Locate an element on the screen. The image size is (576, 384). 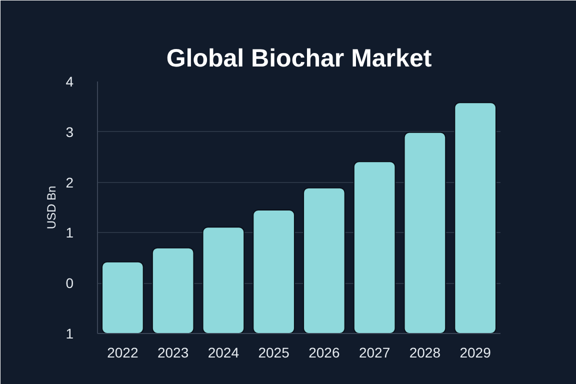
x-tick-label: 2027 is located at coordinates (374, 352).